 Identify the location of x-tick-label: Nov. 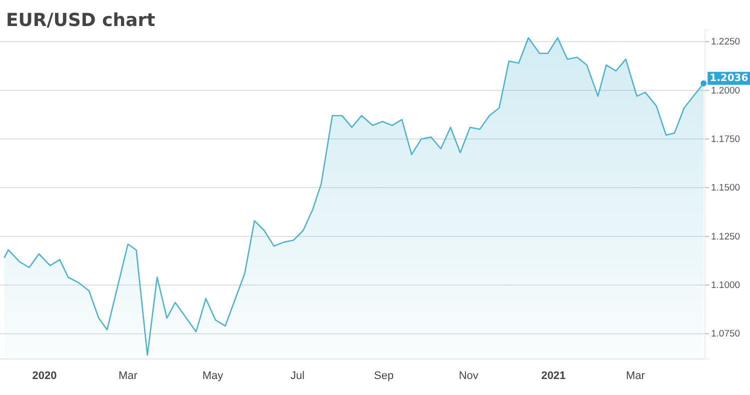
(468, 376).